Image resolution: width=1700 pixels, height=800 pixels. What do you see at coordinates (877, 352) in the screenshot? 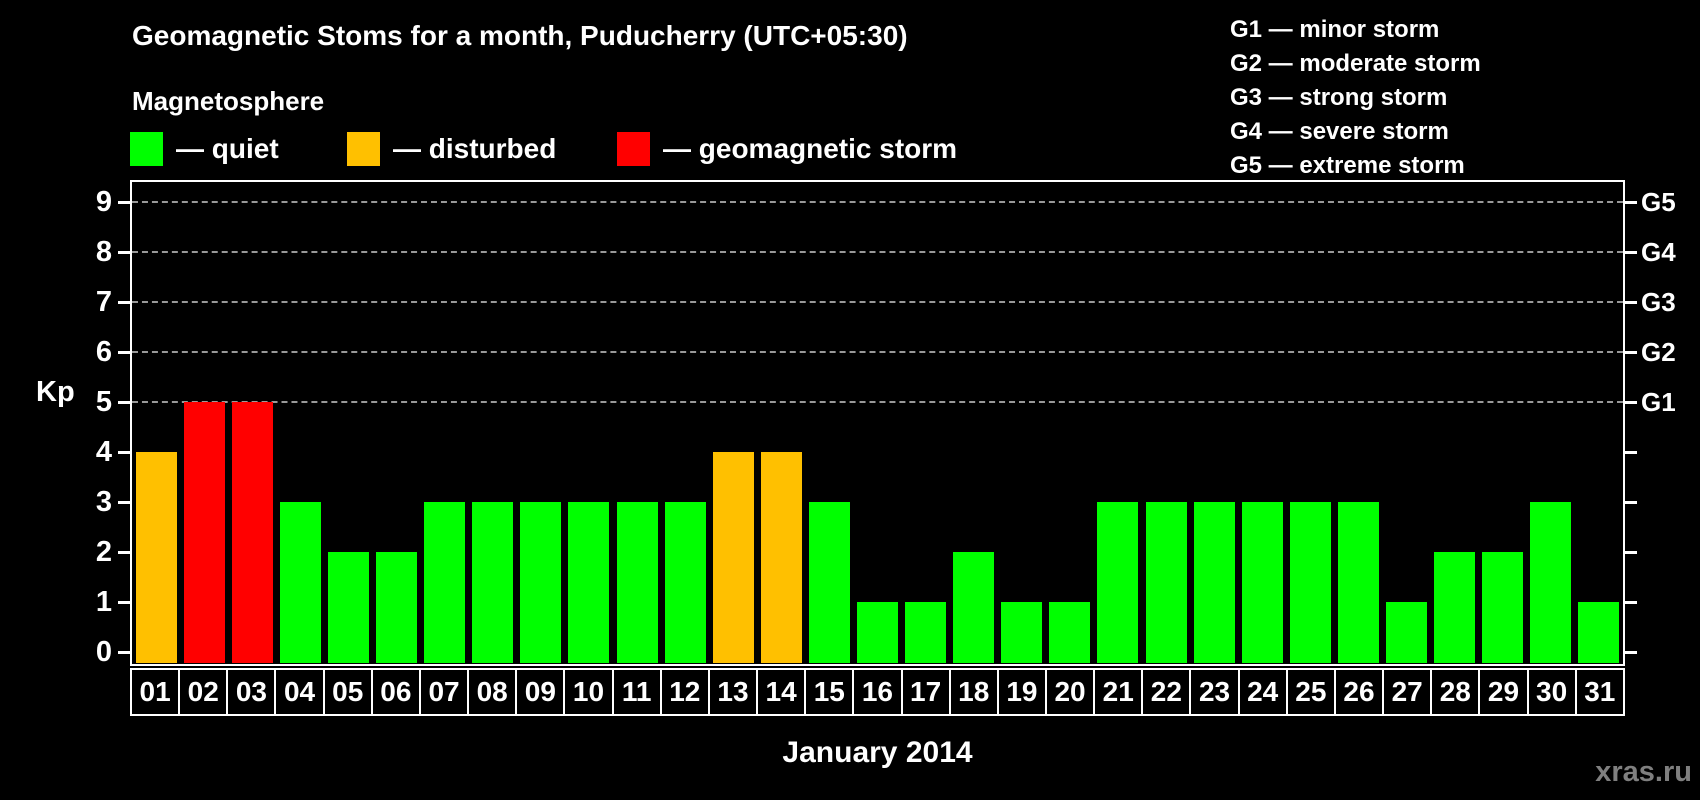
I see `gridline-kp6` at bounding box center [877, 352].